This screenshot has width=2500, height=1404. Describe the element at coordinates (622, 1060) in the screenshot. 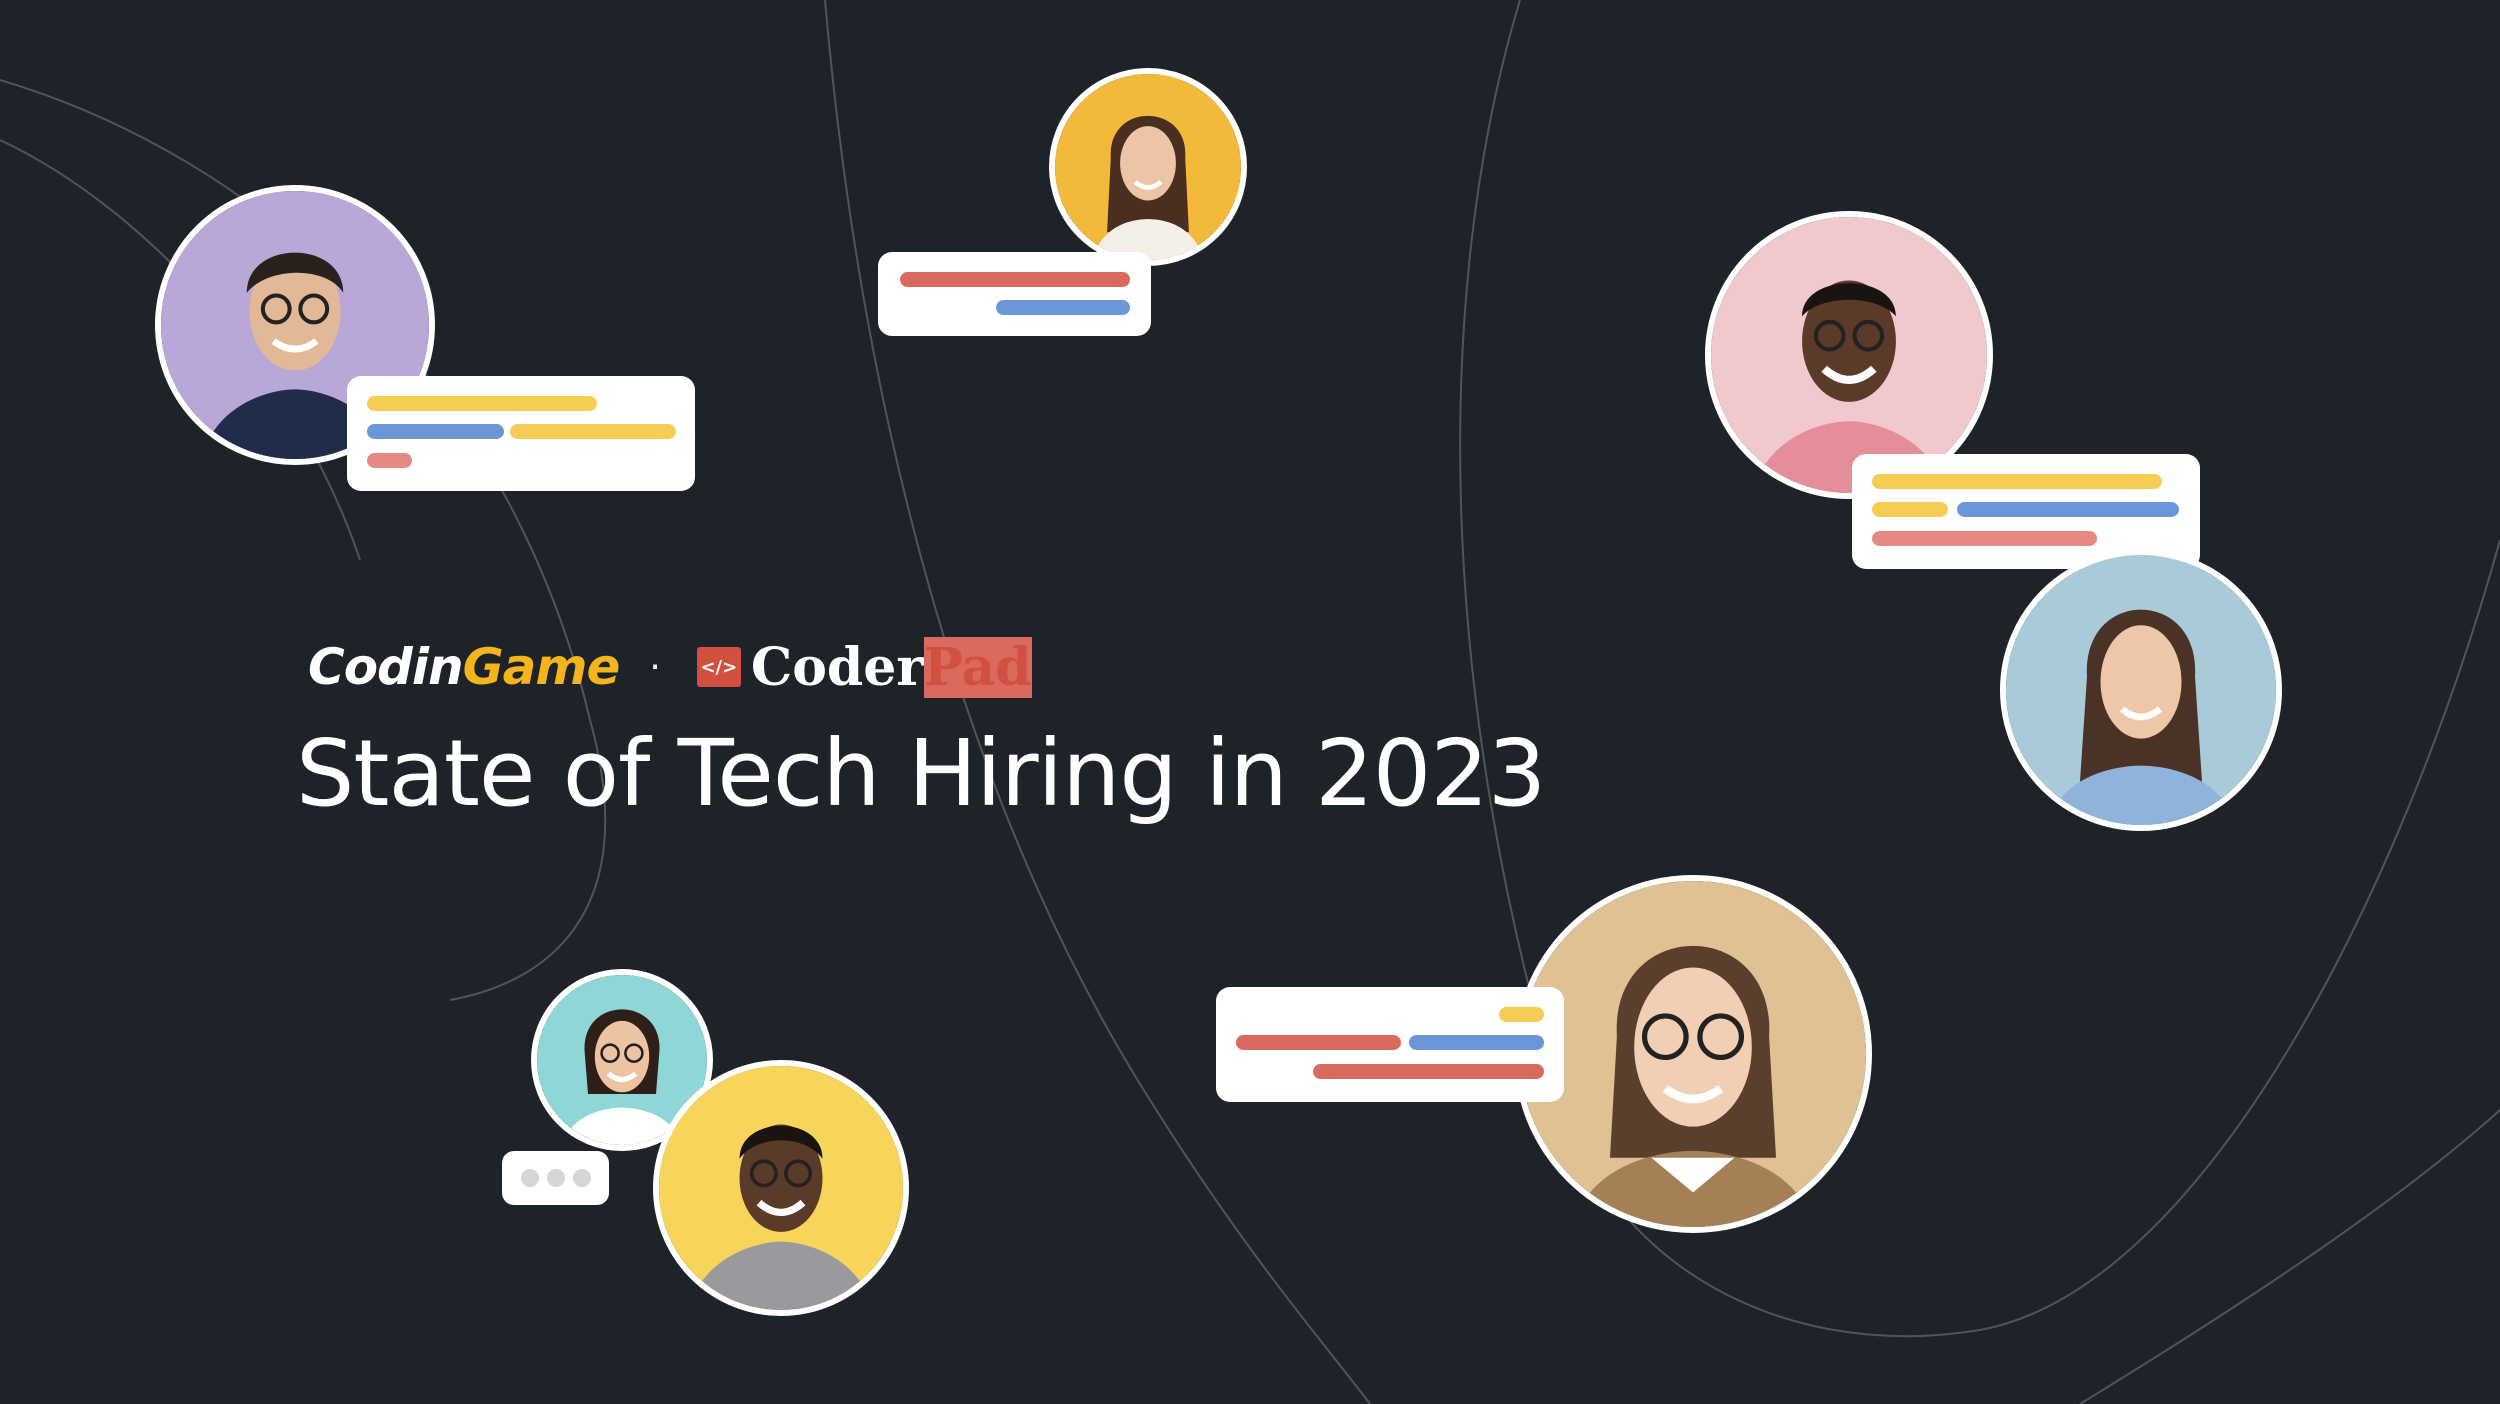

I see `avatar-woman-teal` at that location.